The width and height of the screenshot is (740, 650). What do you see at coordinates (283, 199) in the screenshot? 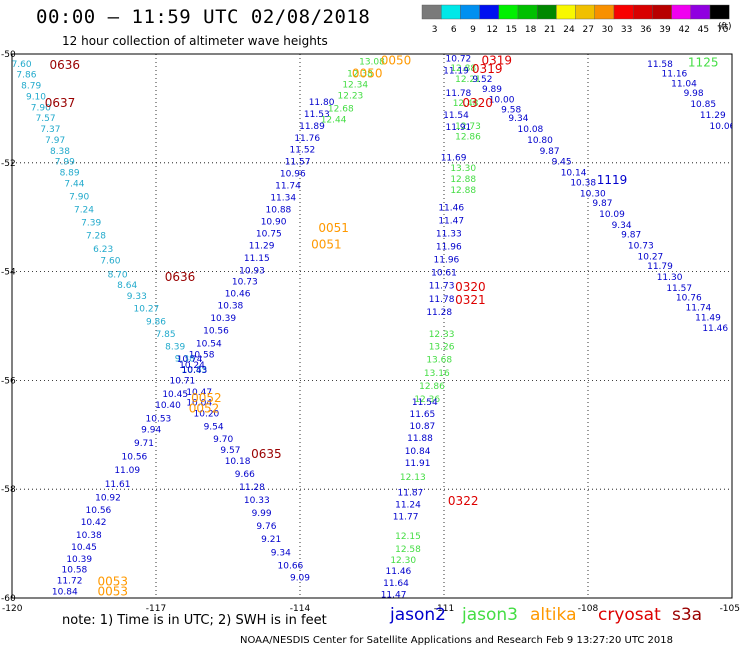
I see `wave-height-label: 11.34` at bounding box center [283, 199].